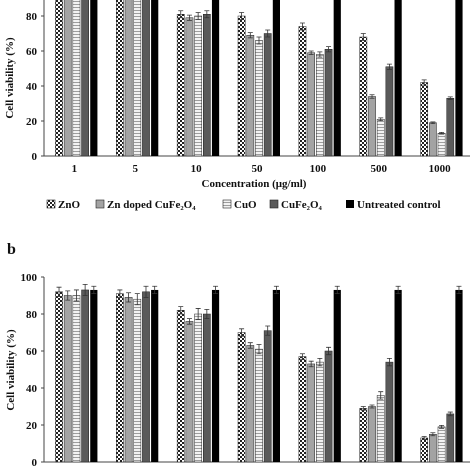  Describe the element at coordinates (254, 184) in the screenshot. I see `x-axis-label: Concentration (μg/ml)` at that location.